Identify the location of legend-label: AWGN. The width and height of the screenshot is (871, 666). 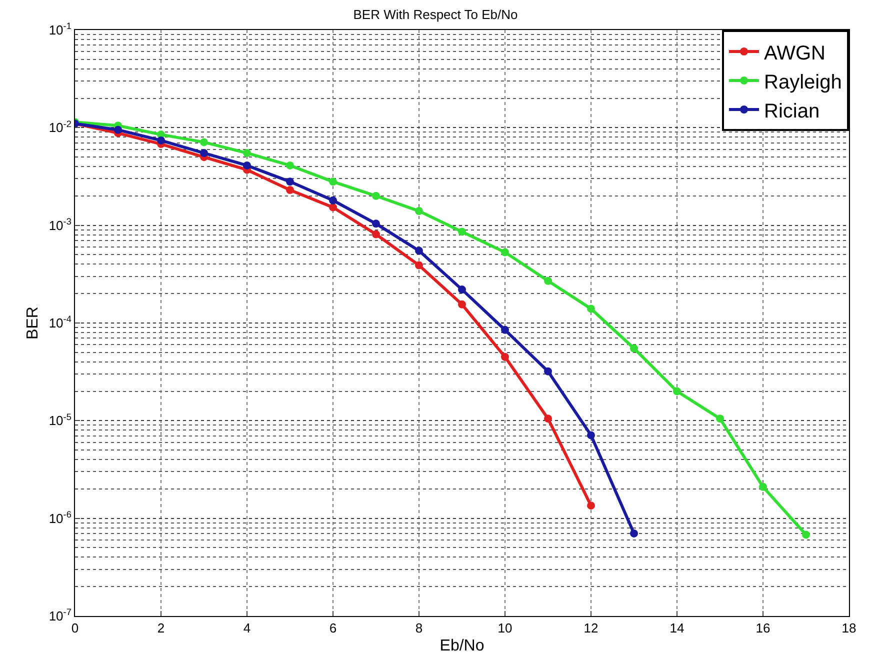
(795, 53).